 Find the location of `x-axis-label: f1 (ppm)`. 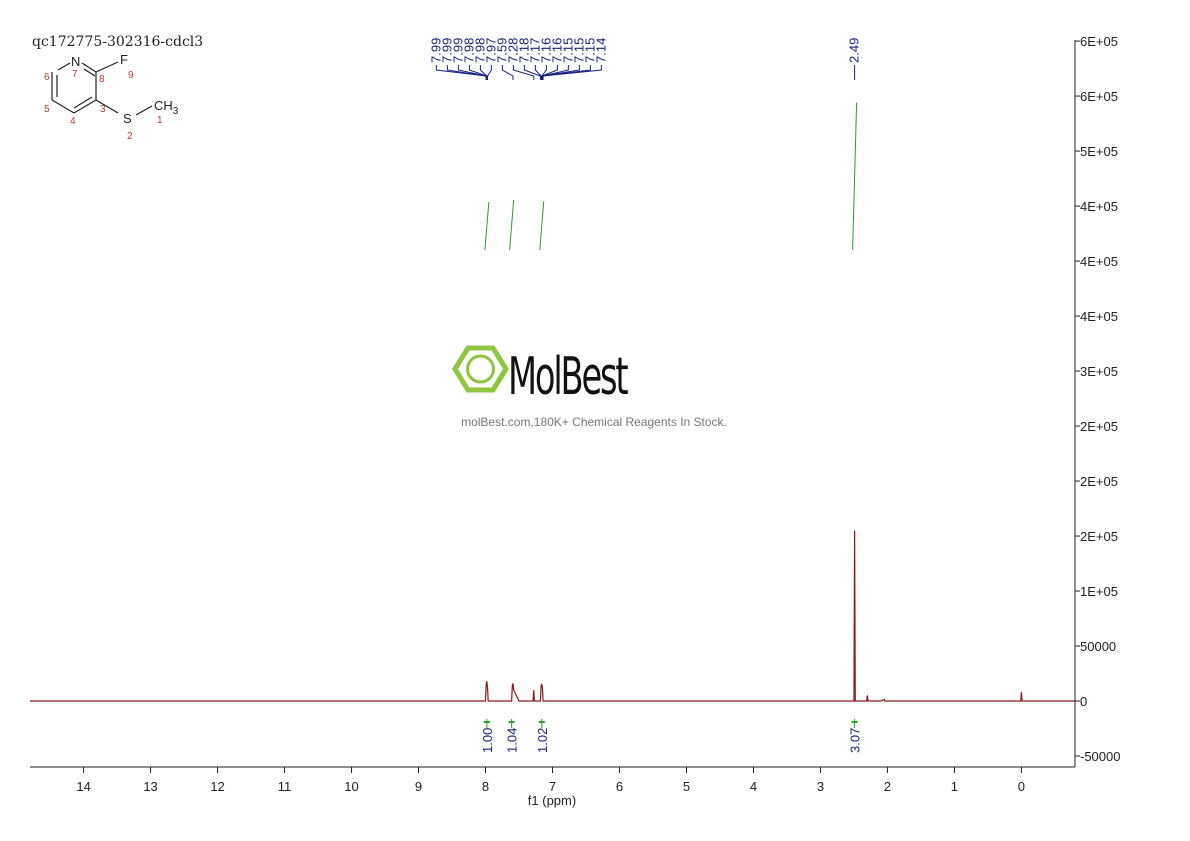

x-axis-label: f1 (ppm) is located at coordinates (552, 800).